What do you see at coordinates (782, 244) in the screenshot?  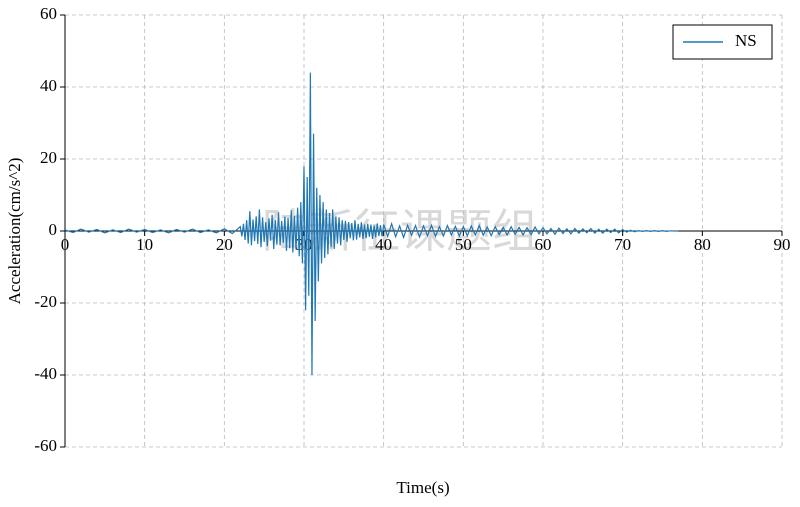 I see `x-tick-label: 90` at bounding box center [782, 244].